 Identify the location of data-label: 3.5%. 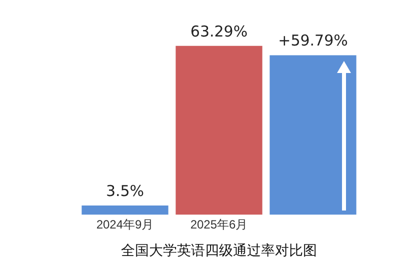
(125, 191).